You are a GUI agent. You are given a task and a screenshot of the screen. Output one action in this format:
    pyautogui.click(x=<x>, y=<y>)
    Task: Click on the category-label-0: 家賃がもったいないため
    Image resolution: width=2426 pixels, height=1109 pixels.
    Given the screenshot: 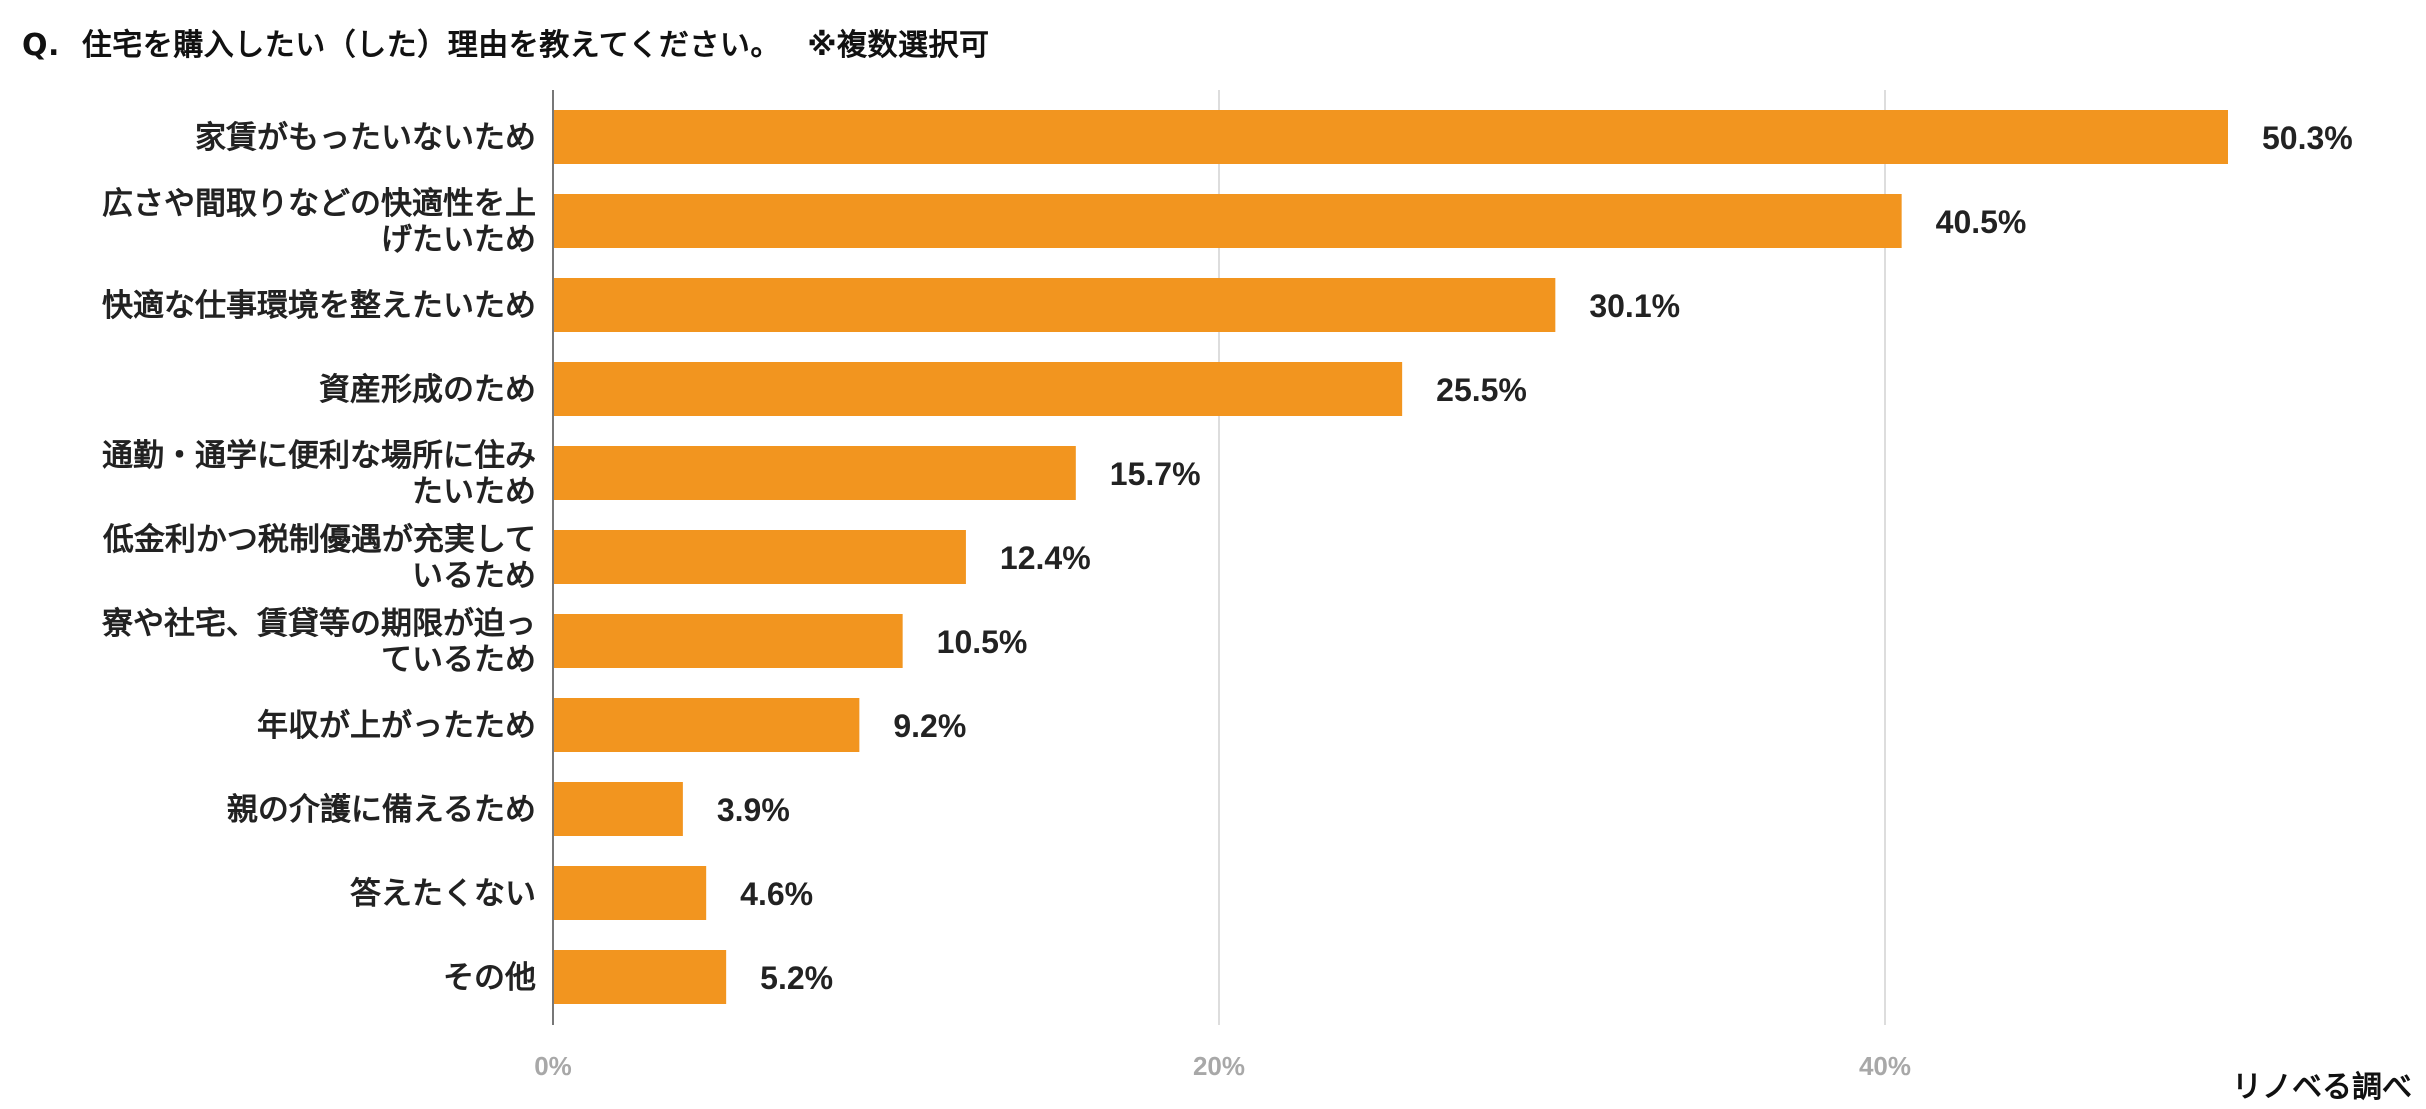 What is the action you would take?
    pyautogui.click(x=365, y=138)
    